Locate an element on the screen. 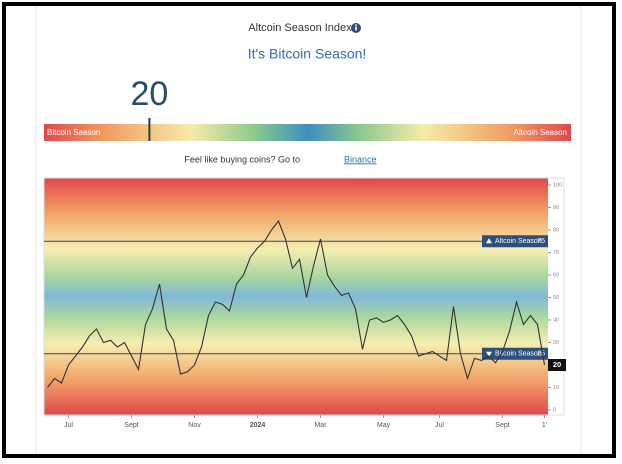 Image resolution: width=622 pixels, height=464 pixels. reference-label: Altcoin Season is located at coordinates (518, 241).